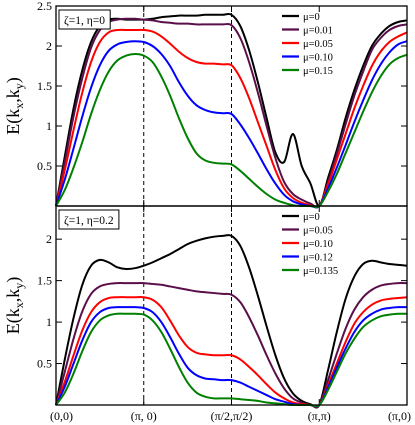 This screenshot has width=415, height=425. I want to click on annotation-text: ζ=1, η=0, so click(84, 21).